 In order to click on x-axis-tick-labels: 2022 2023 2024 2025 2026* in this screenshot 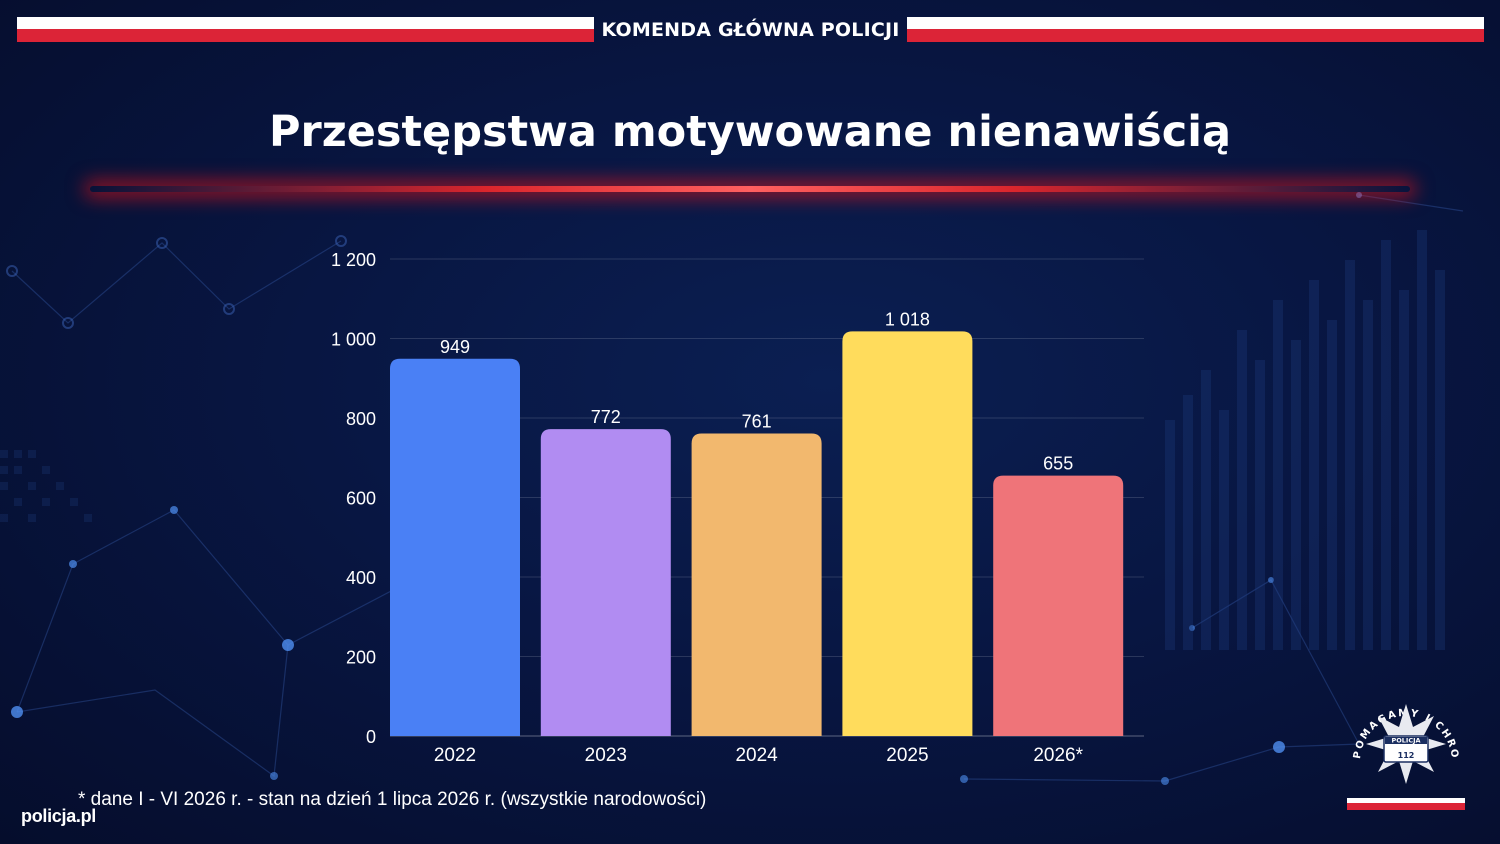, I will do `click(759, 755)`.